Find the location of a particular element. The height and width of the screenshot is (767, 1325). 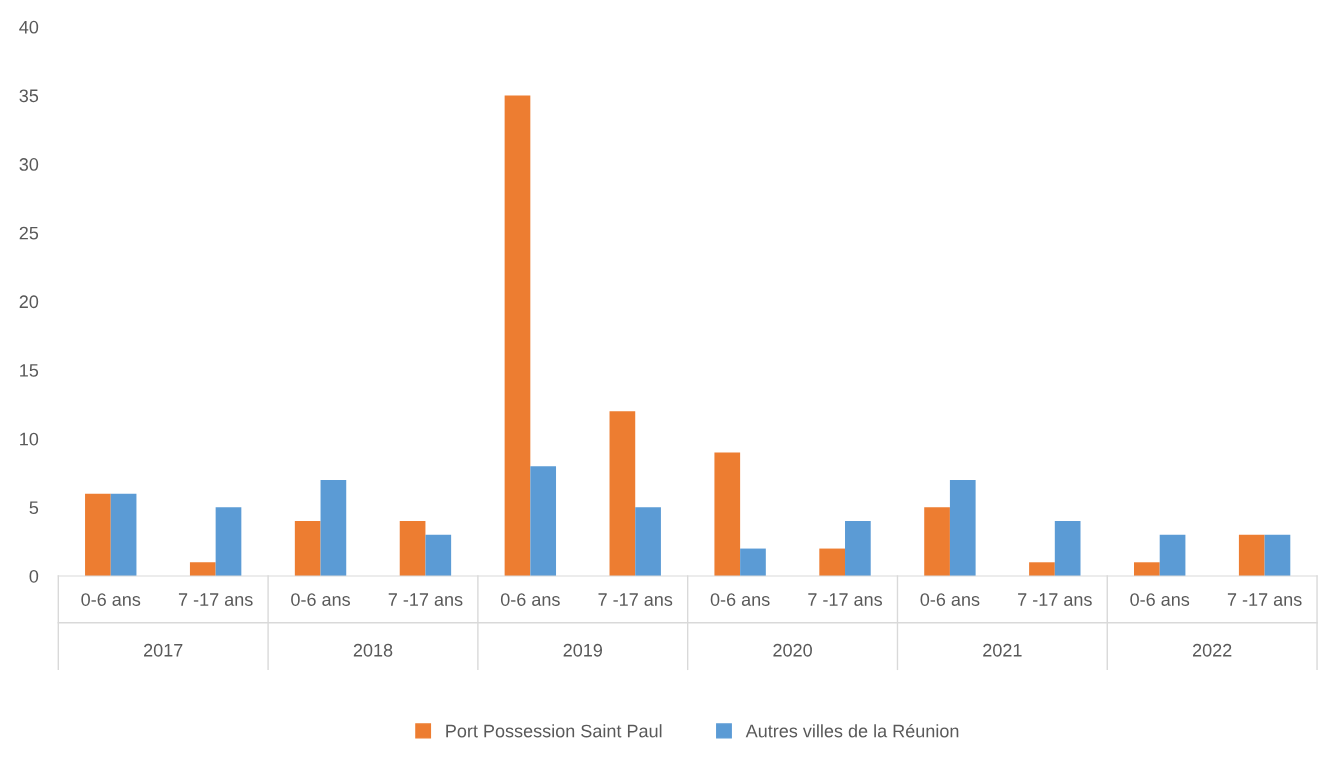

y-tick-label: 15 is located at coordinates (29, 370).